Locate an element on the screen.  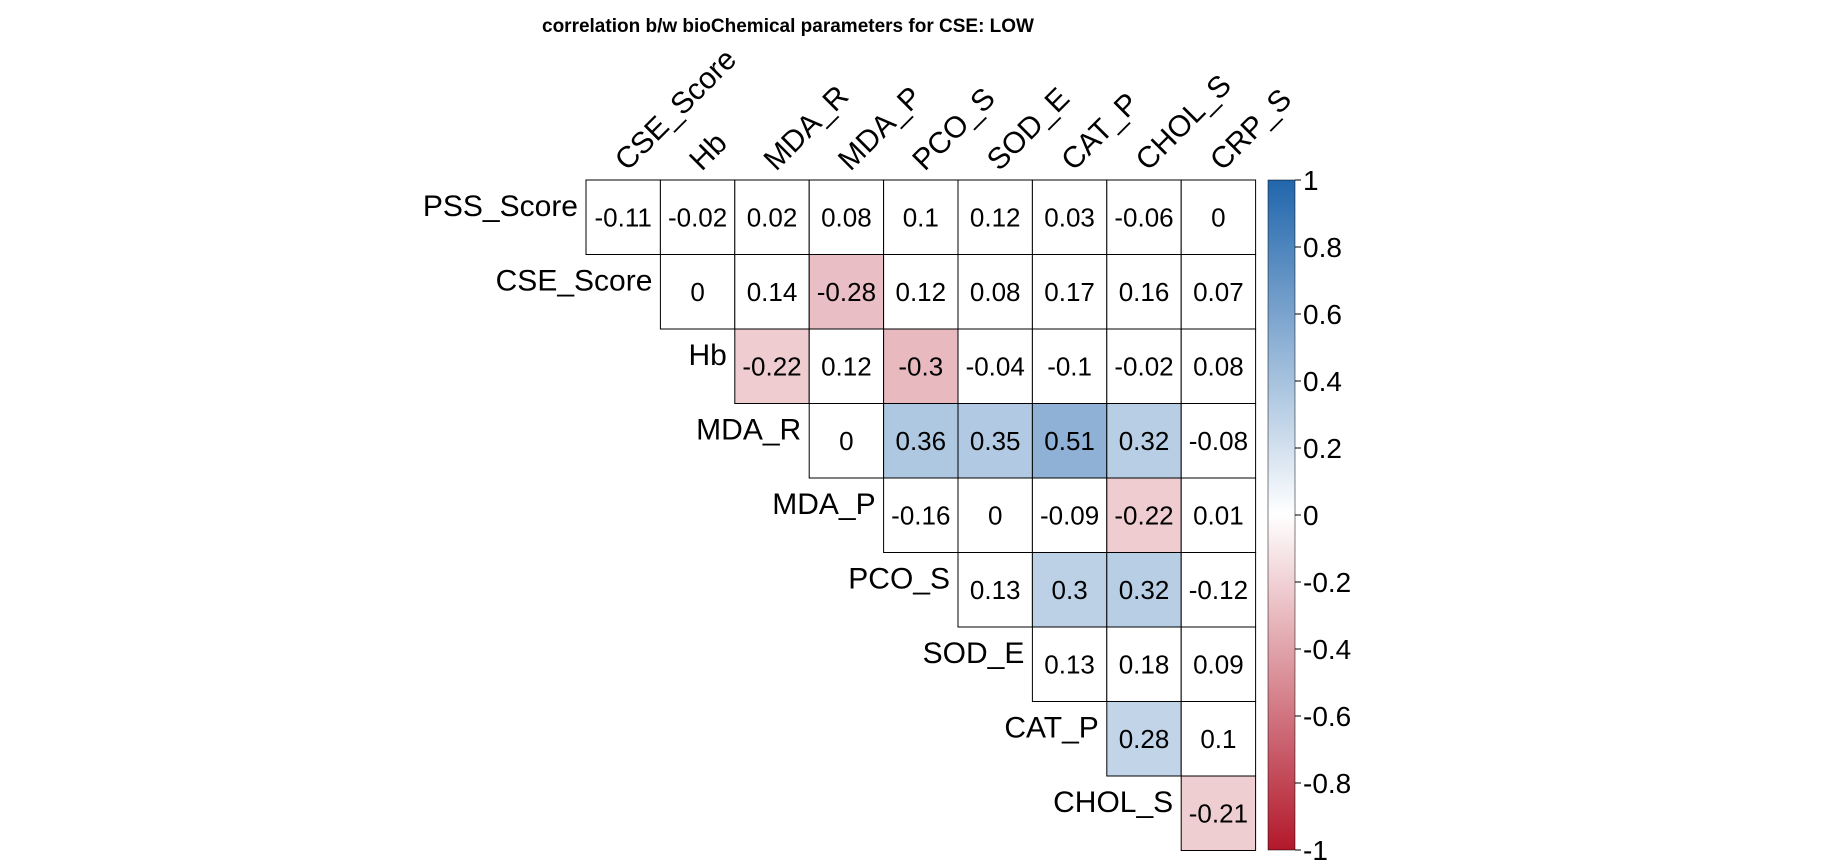
row-label: MDA_P is located at coordinates (823, 504).